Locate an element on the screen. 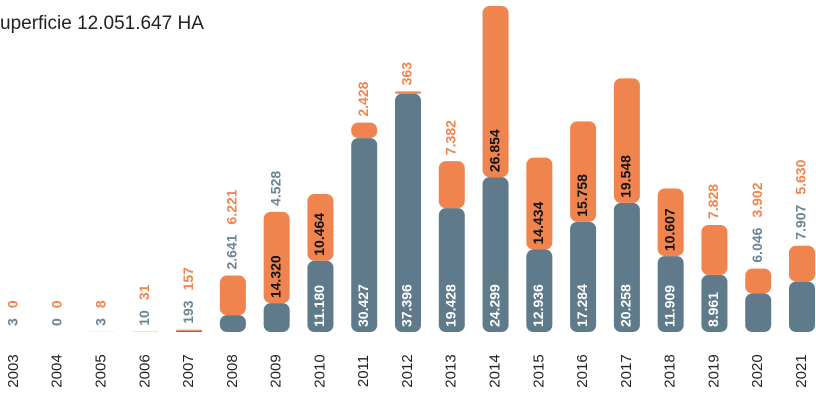  value-label: 5.630 is located at coordinates (801, 176).